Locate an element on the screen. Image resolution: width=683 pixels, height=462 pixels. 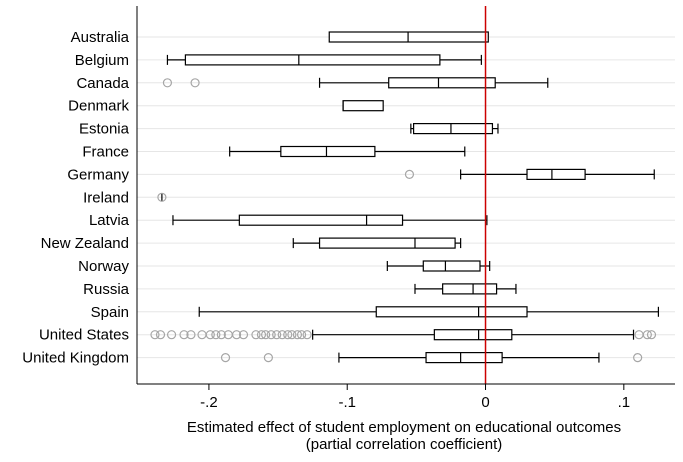
iqr-box-united-kingdom is located at coordinates (464, 358).